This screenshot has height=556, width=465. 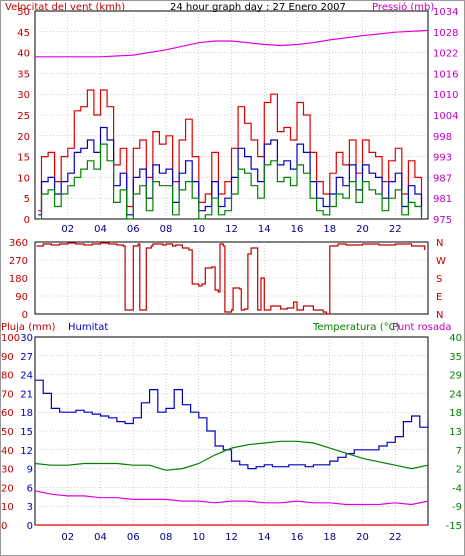 I want to click on humidity-axis-label: Humitat, so click(x=88, y=327).